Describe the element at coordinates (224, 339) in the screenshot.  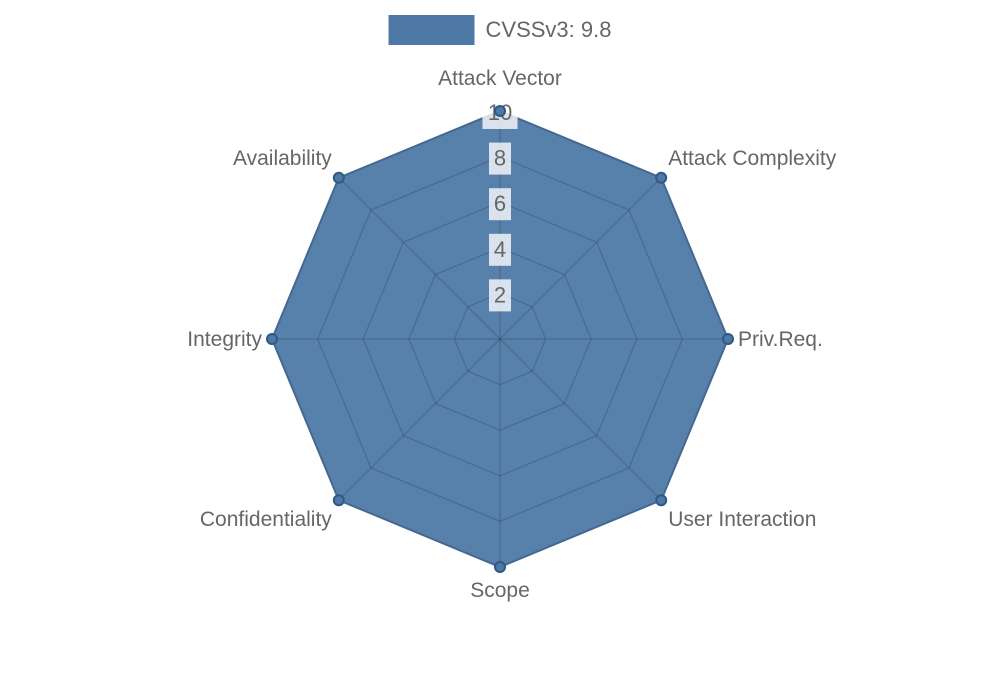
I see `axis-label-integrity: Integrity` at that location.